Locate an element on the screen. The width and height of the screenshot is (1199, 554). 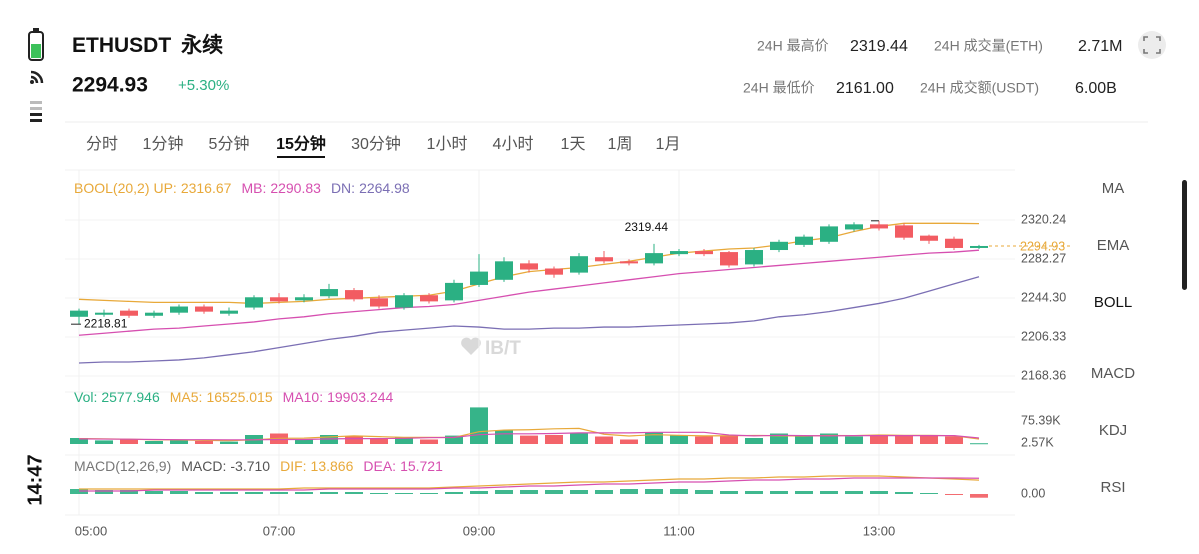
button-bg is located at coordinates (1152, 45).